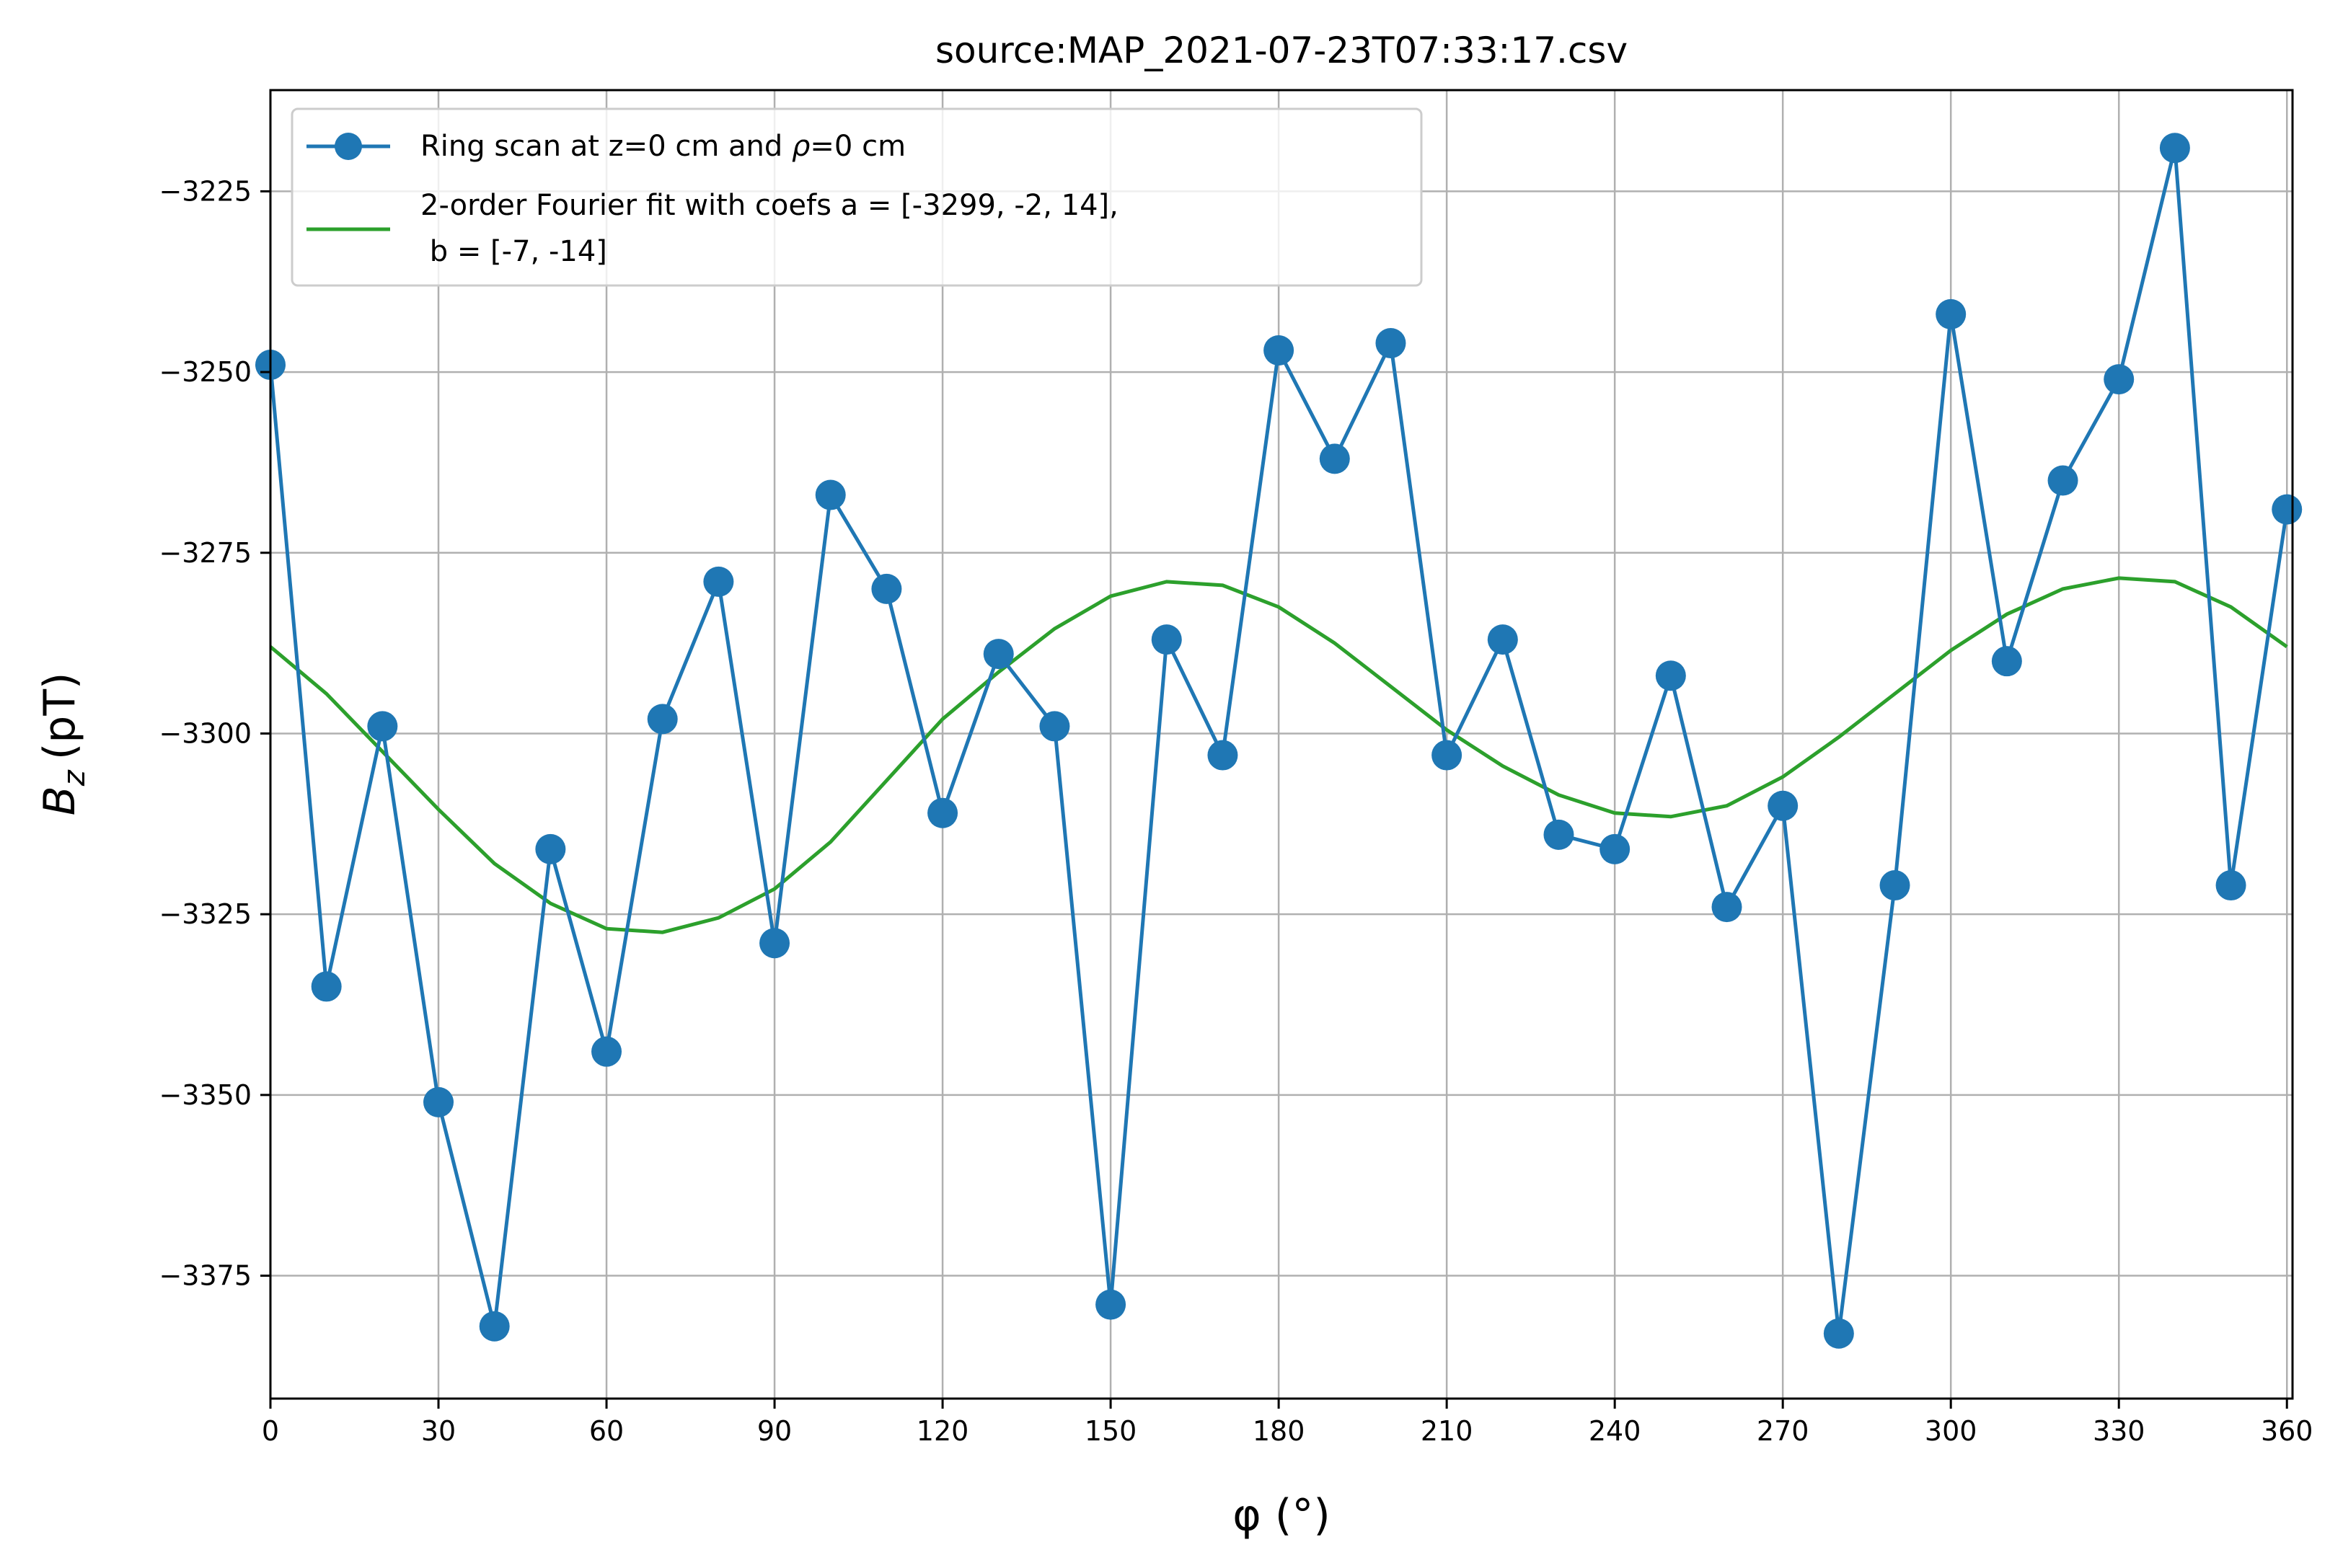 This screenshot has width=2343, height=1568. Describe the element at coordinates (1279, 1431) in the screenshot. I see `x-tick-label: 180` at that location.